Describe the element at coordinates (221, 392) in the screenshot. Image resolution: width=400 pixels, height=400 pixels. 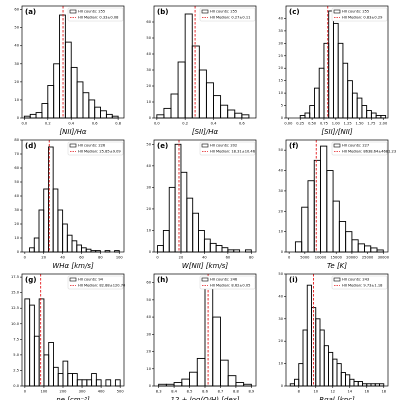
I see `x-tick-label: 8.7` at that location.